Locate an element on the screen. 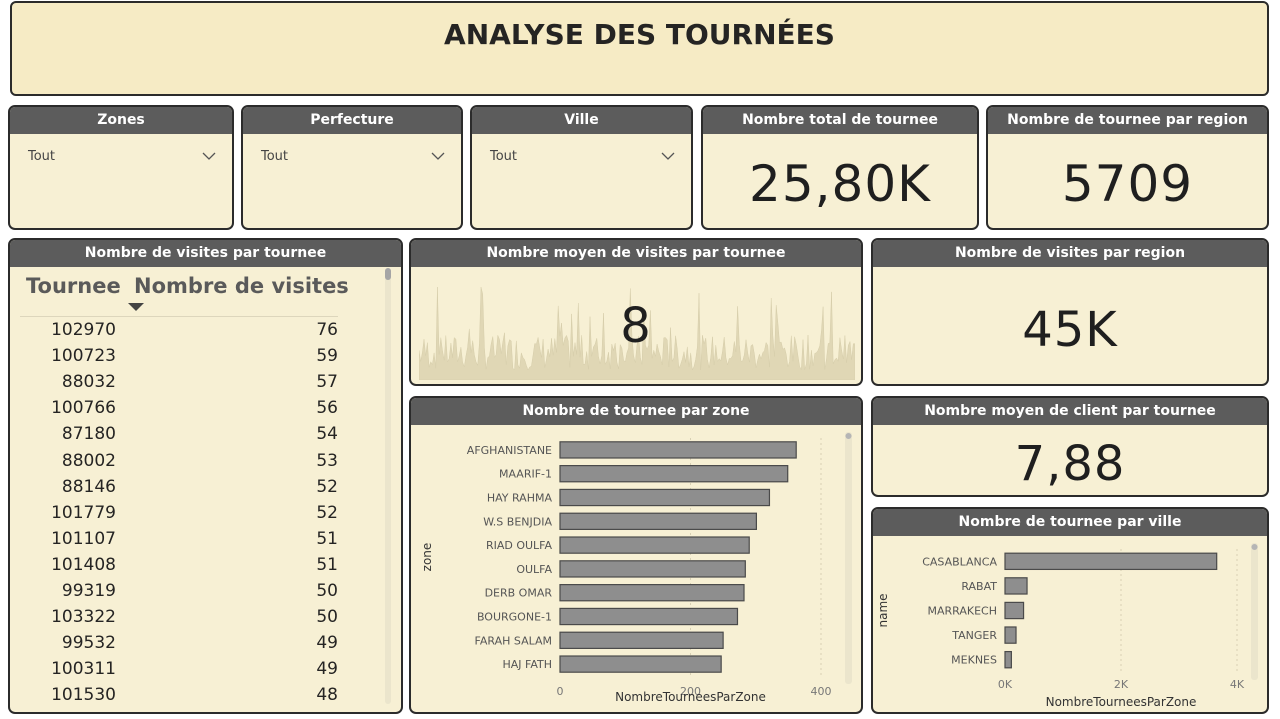 Image resolution: width=1280 pixels, height=719 pixels. card-avg-clients-value: 7,88 is located at coordinates (1070, 464).